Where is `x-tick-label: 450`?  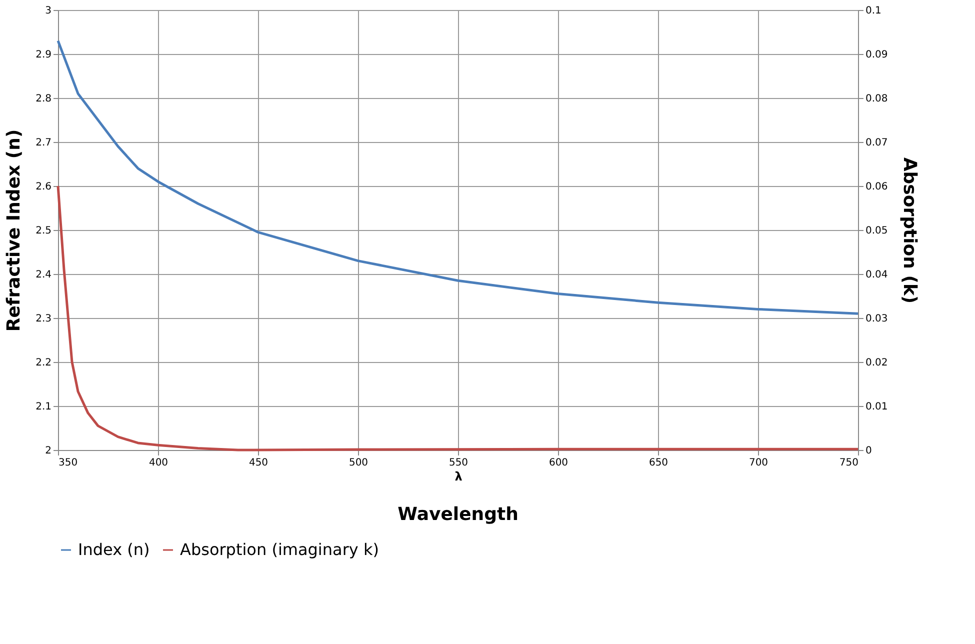 x-tick-label: 450 is located at coordinates (258, 463).